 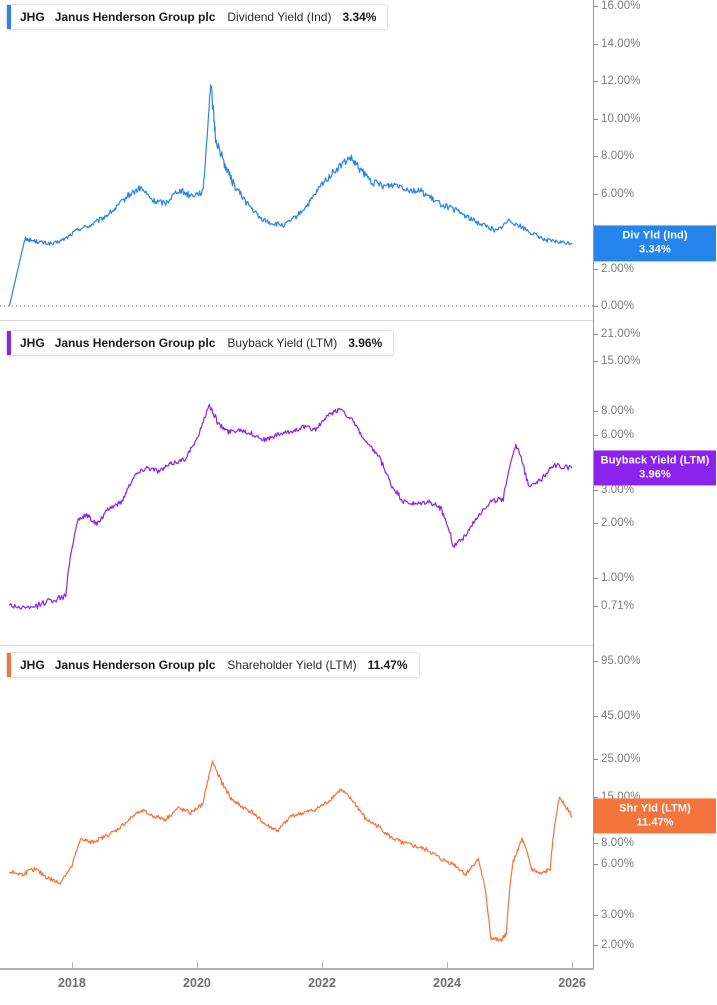 I want to click on current-value-badge-2: Buyback Yield (LTM) 3.96%, so click(x=655, y=468).